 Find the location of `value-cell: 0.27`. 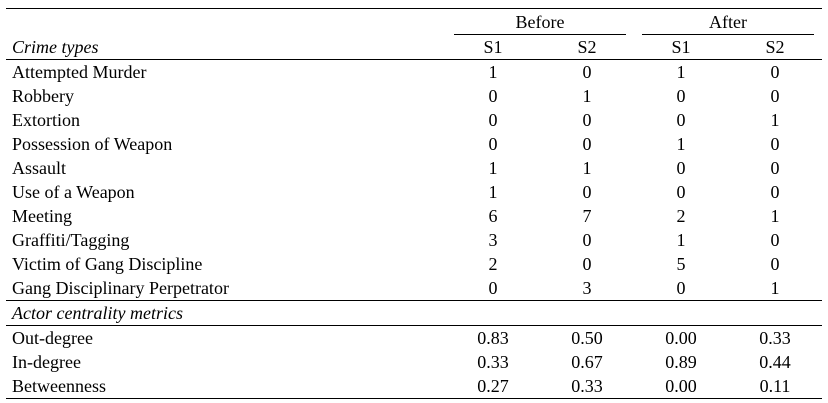

value-cell: 0.27 is located at coordinates (493, 386).